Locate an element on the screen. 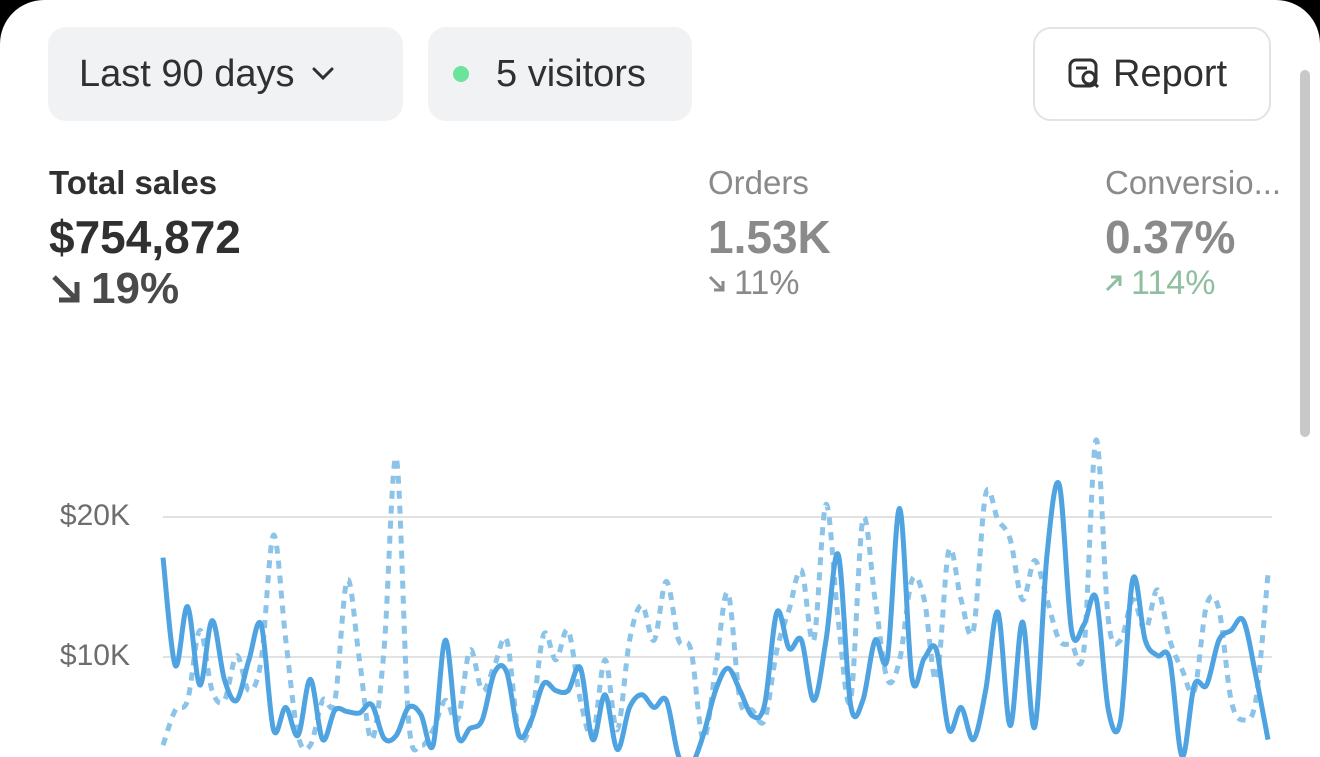  date-range-button: Last 90 days is located at coordinates (225, 74).